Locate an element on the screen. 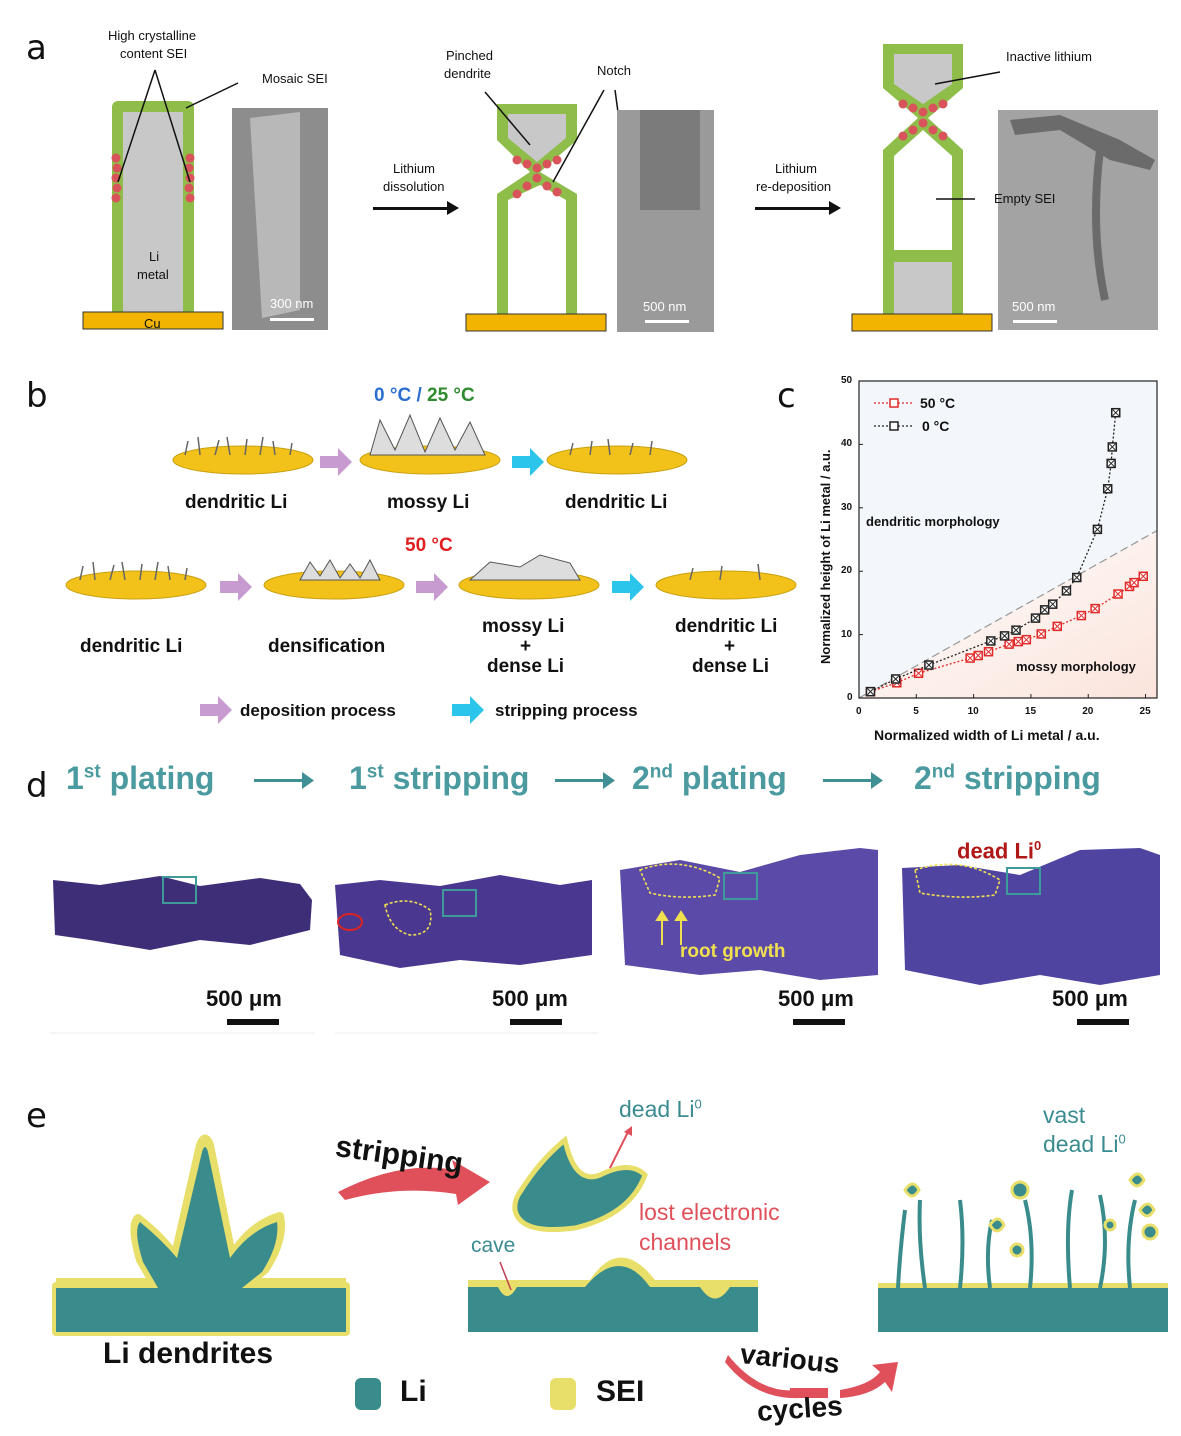 The height and width of the screenshot is (1436, 1181). label-lost-electronic: lost electronic is located at coordinates (709, 1212).